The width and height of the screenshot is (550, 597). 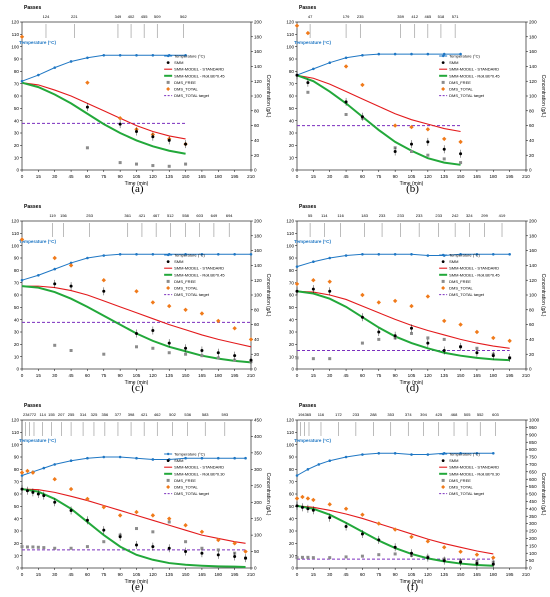 What do you see at coordinates (185, 82) in the screenshot?
I see `legend-label: DMS_FREE` at bounding box center [185, 82].